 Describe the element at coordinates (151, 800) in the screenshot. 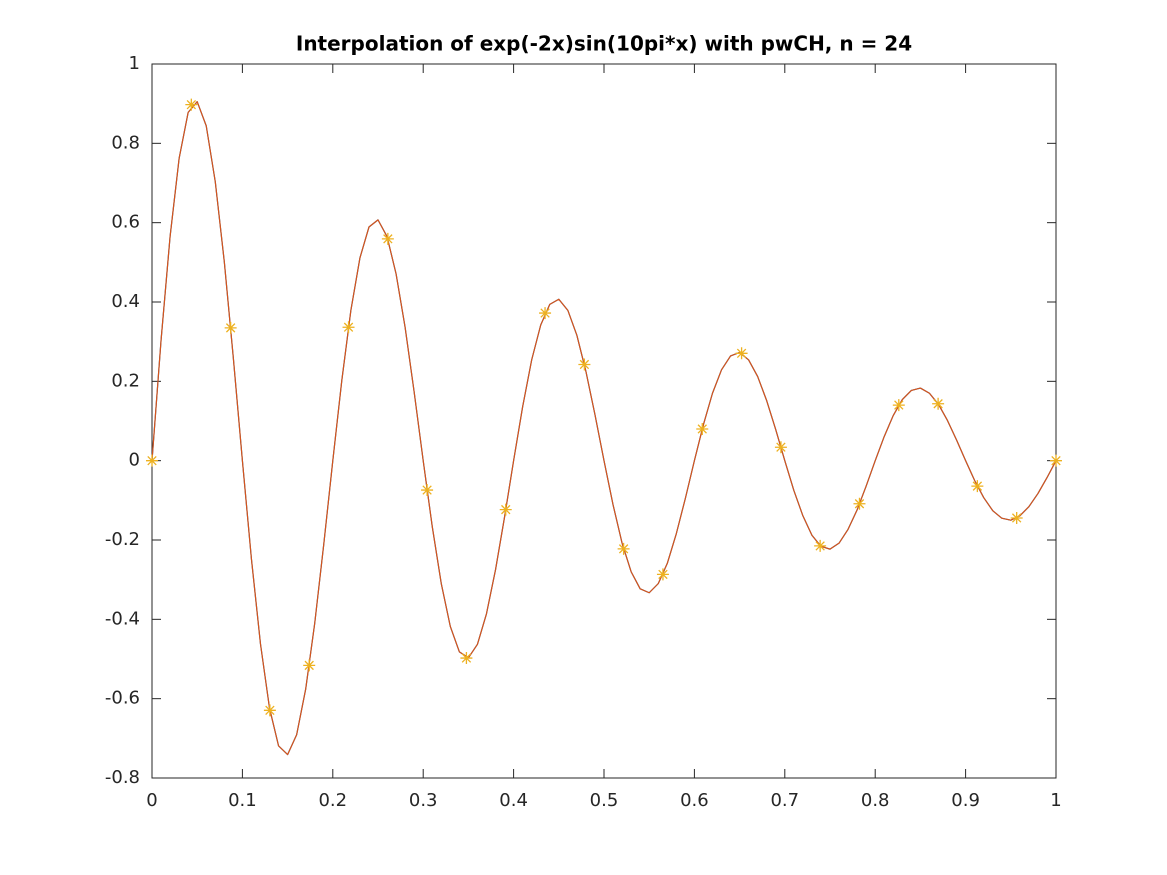

I see `x-tick-label: 0` at that location.